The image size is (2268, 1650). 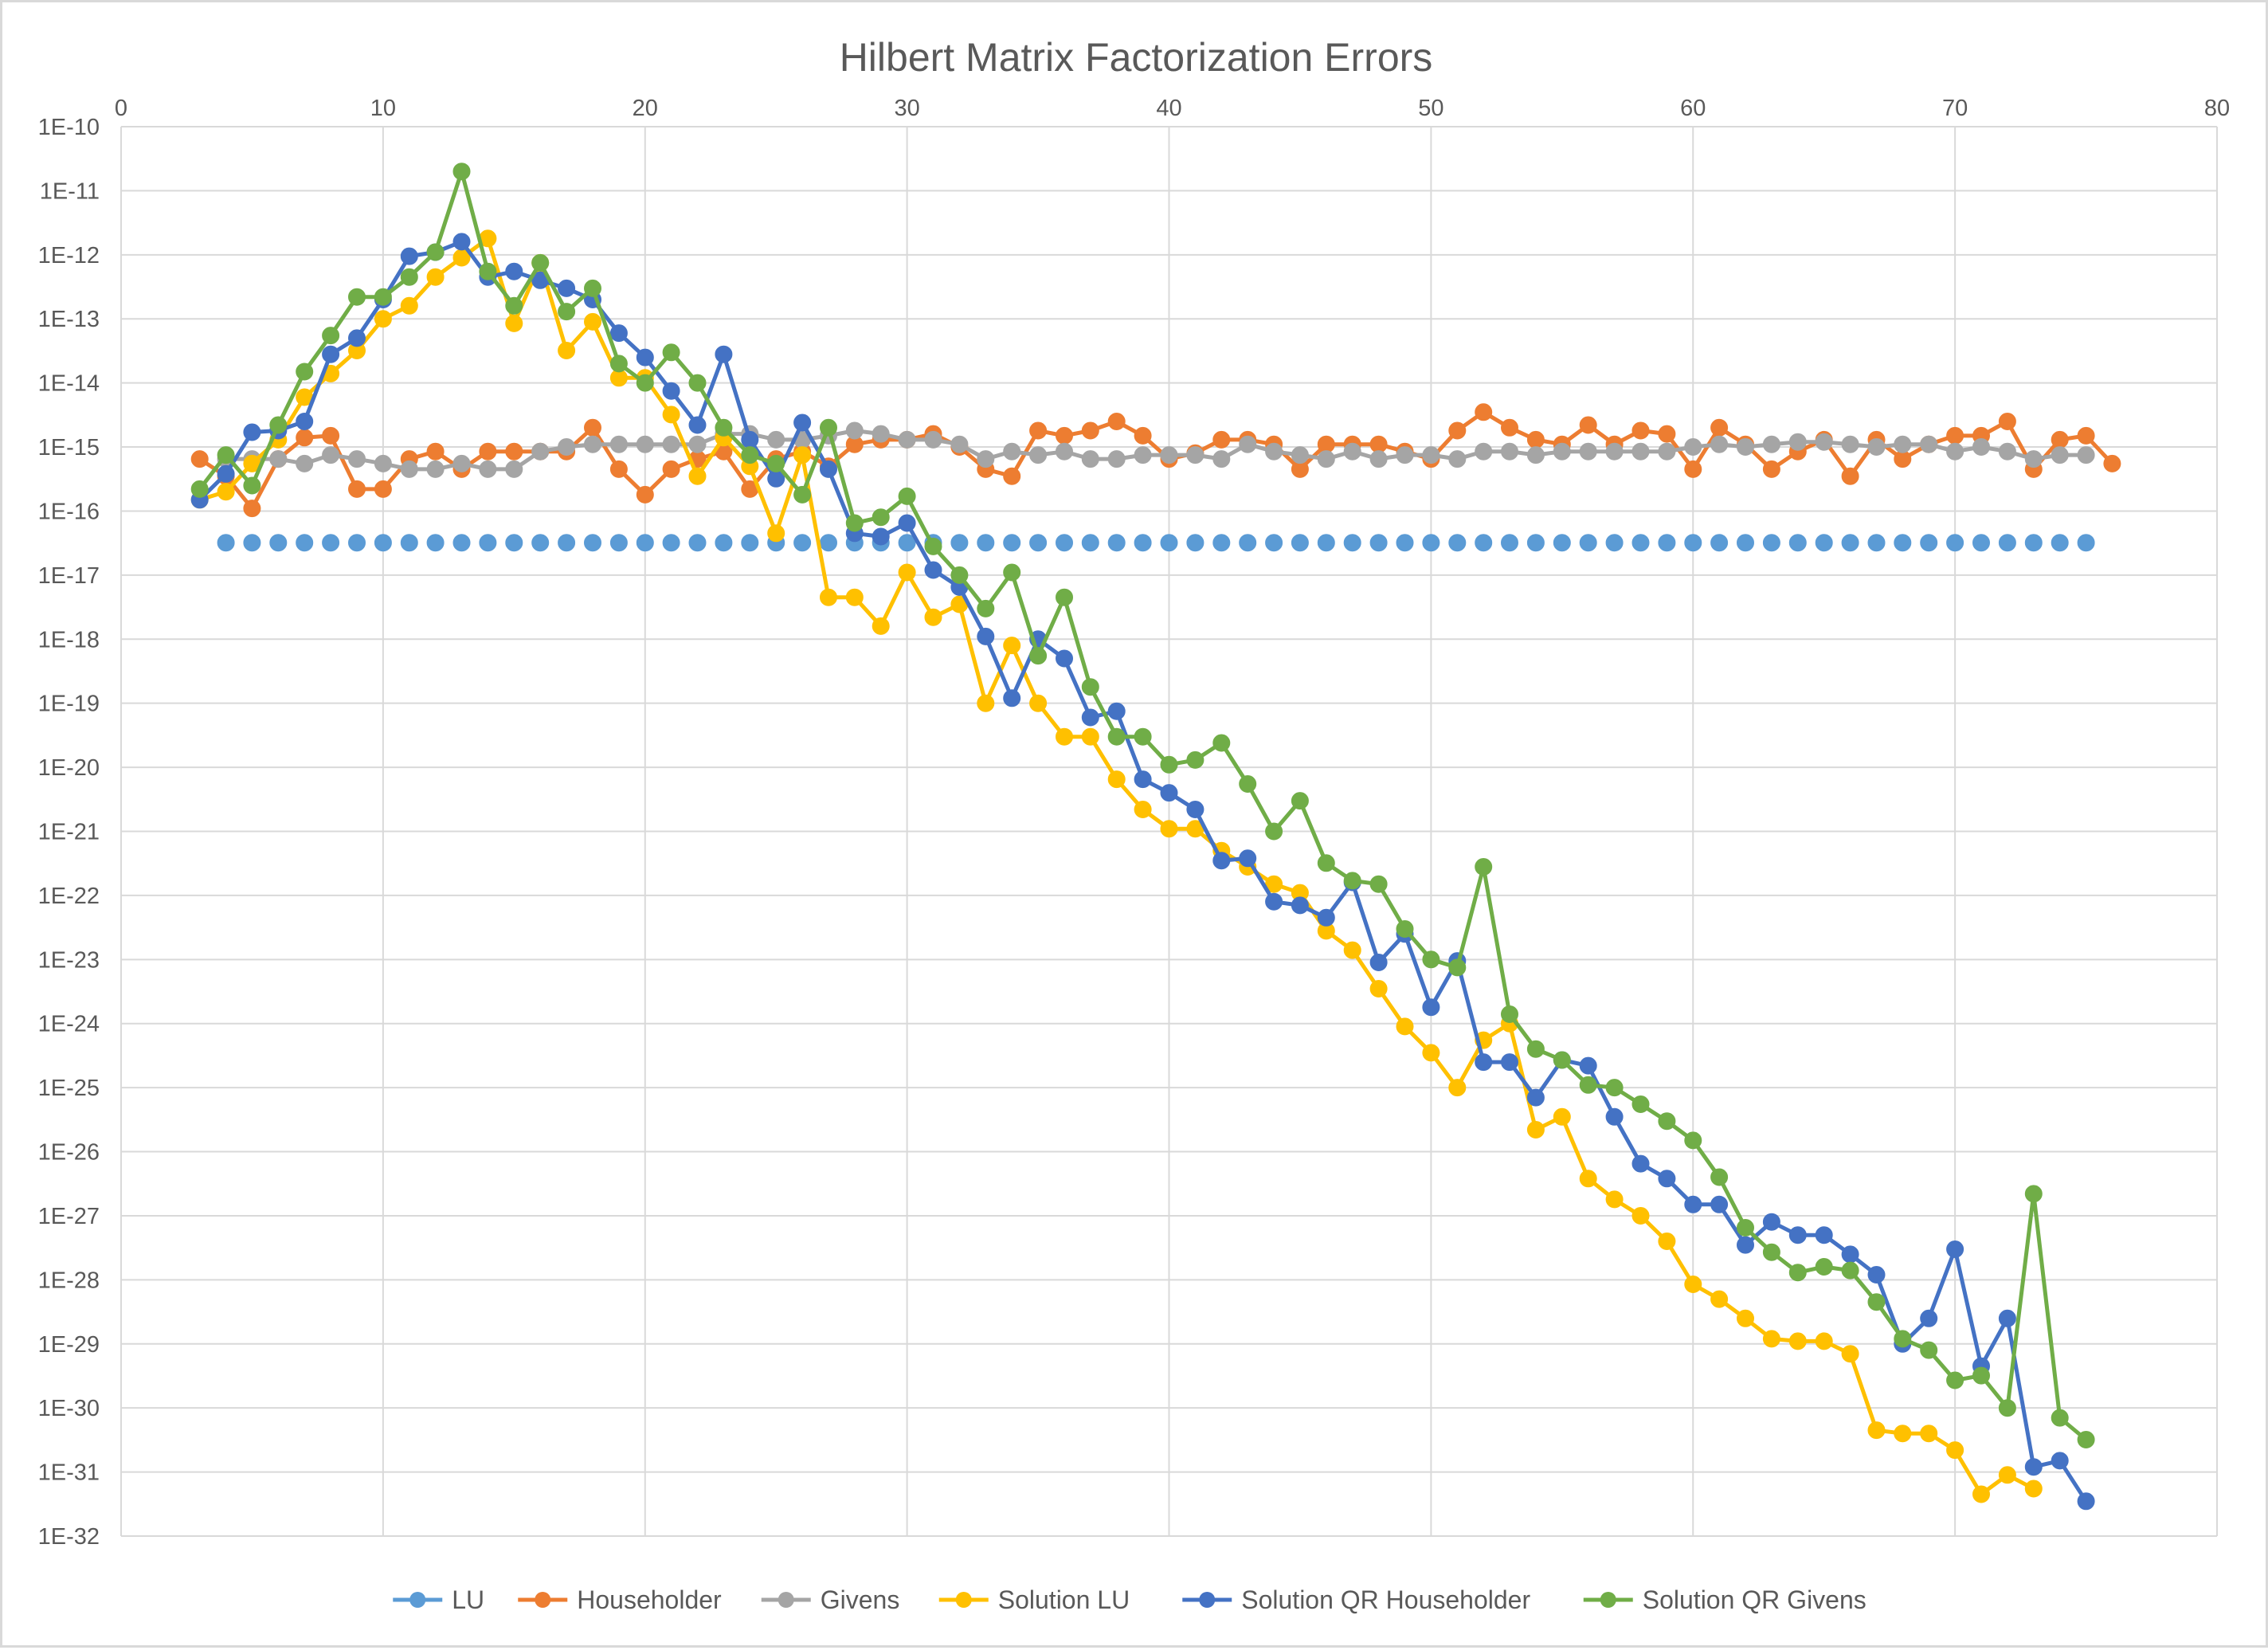 What do you see at coordinates (69, 576) in the screenshot?
I see `y-tick-label: 1E-17` at bounding box center [69, 576].